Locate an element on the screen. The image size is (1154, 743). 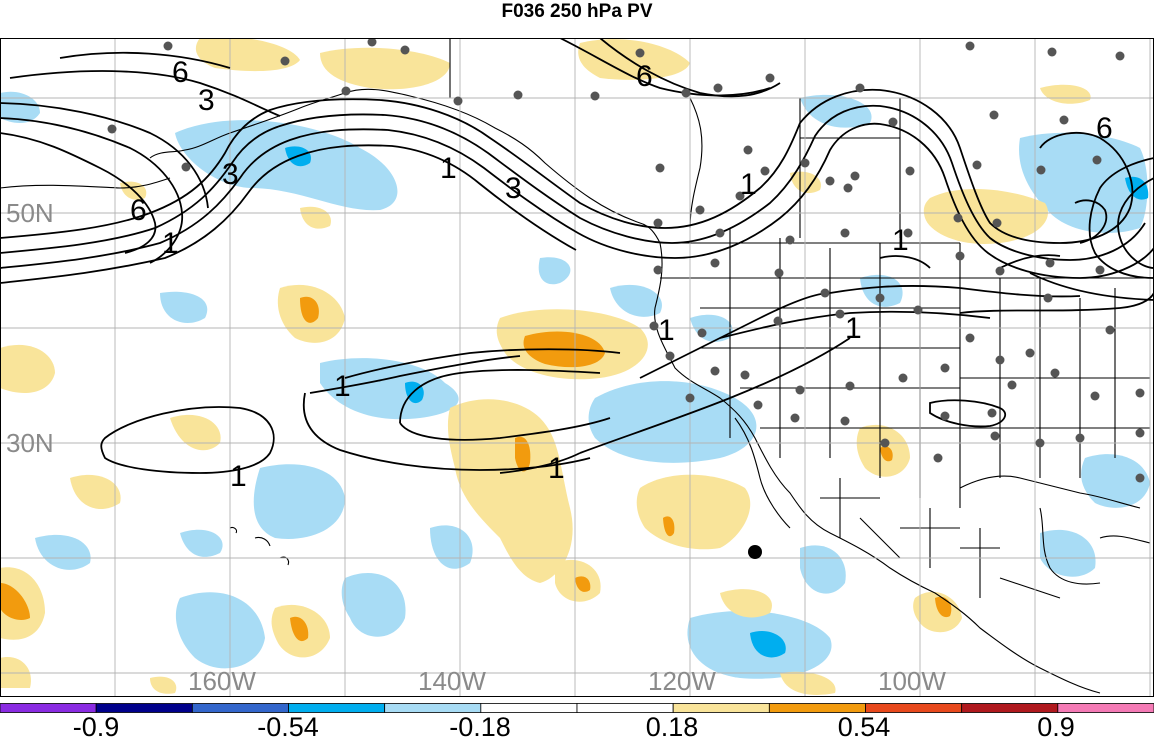
colorbar-tick-label: -0.9 is located at coordinates (96, 727).